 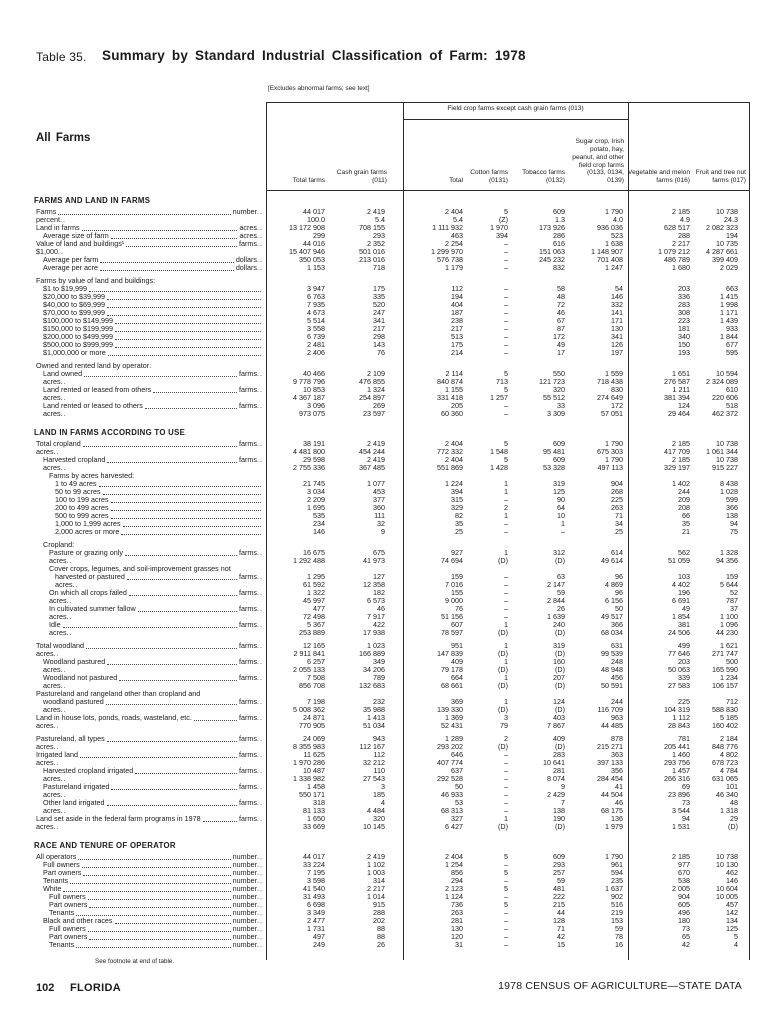 I want to click on cell: 106 157, so click(x=725, y=685).